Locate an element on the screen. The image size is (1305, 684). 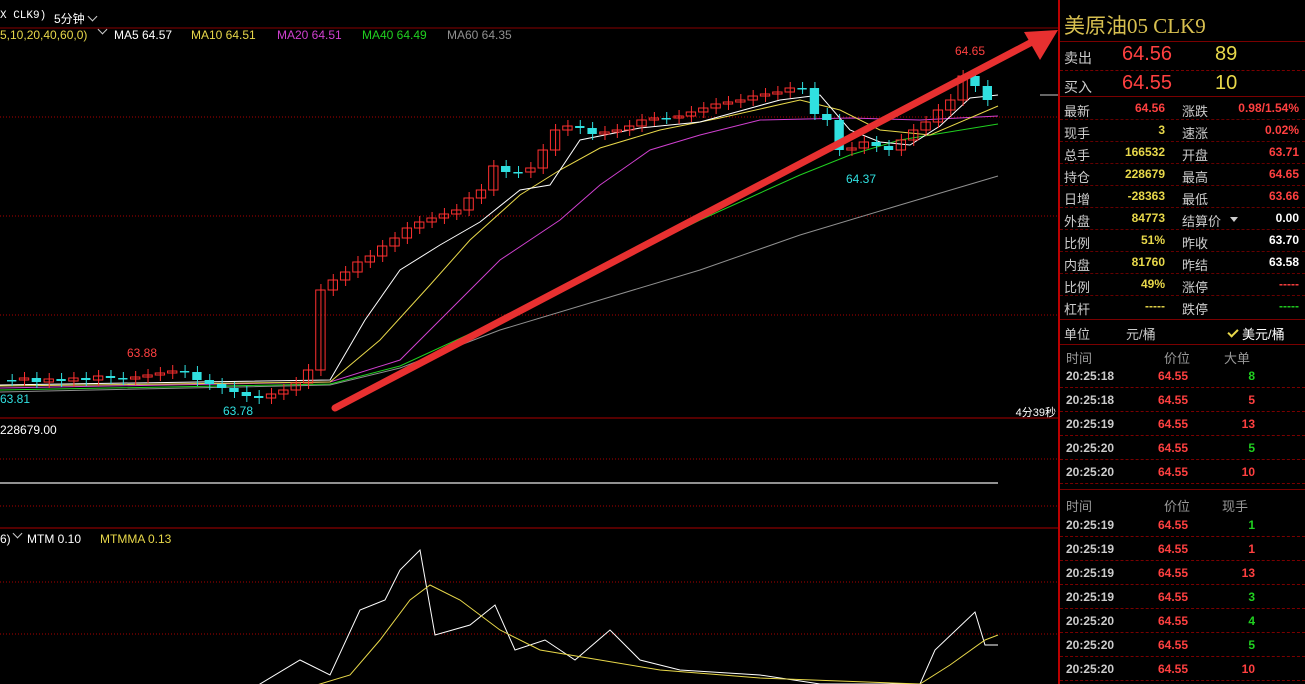
bid-label: 买入 is located at coordinates (1078, 87).